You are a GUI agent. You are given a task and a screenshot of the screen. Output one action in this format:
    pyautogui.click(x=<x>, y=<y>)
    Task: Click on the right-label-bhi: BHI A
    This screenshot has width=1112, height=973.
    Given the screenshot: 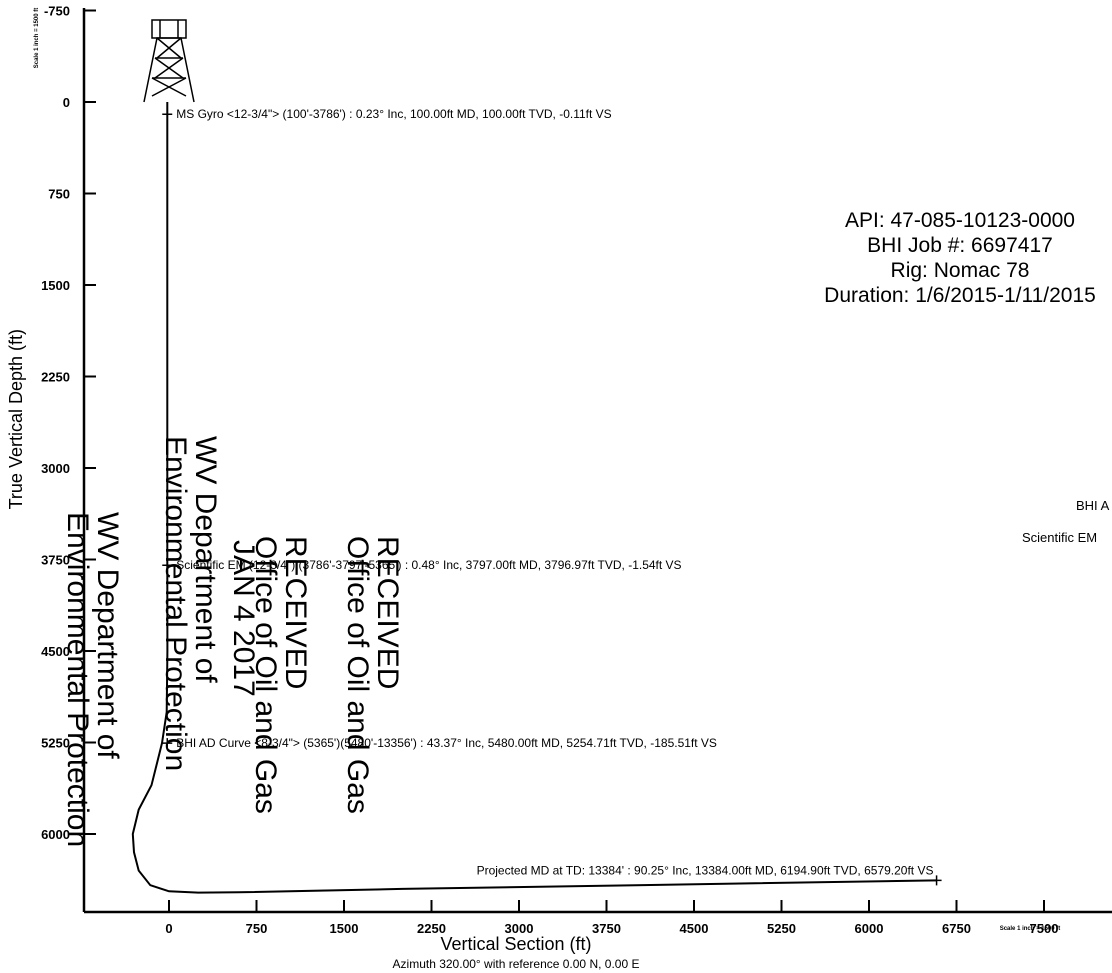 What is the action you would take?
    pyautogui.click(x=1093, y=505)
    